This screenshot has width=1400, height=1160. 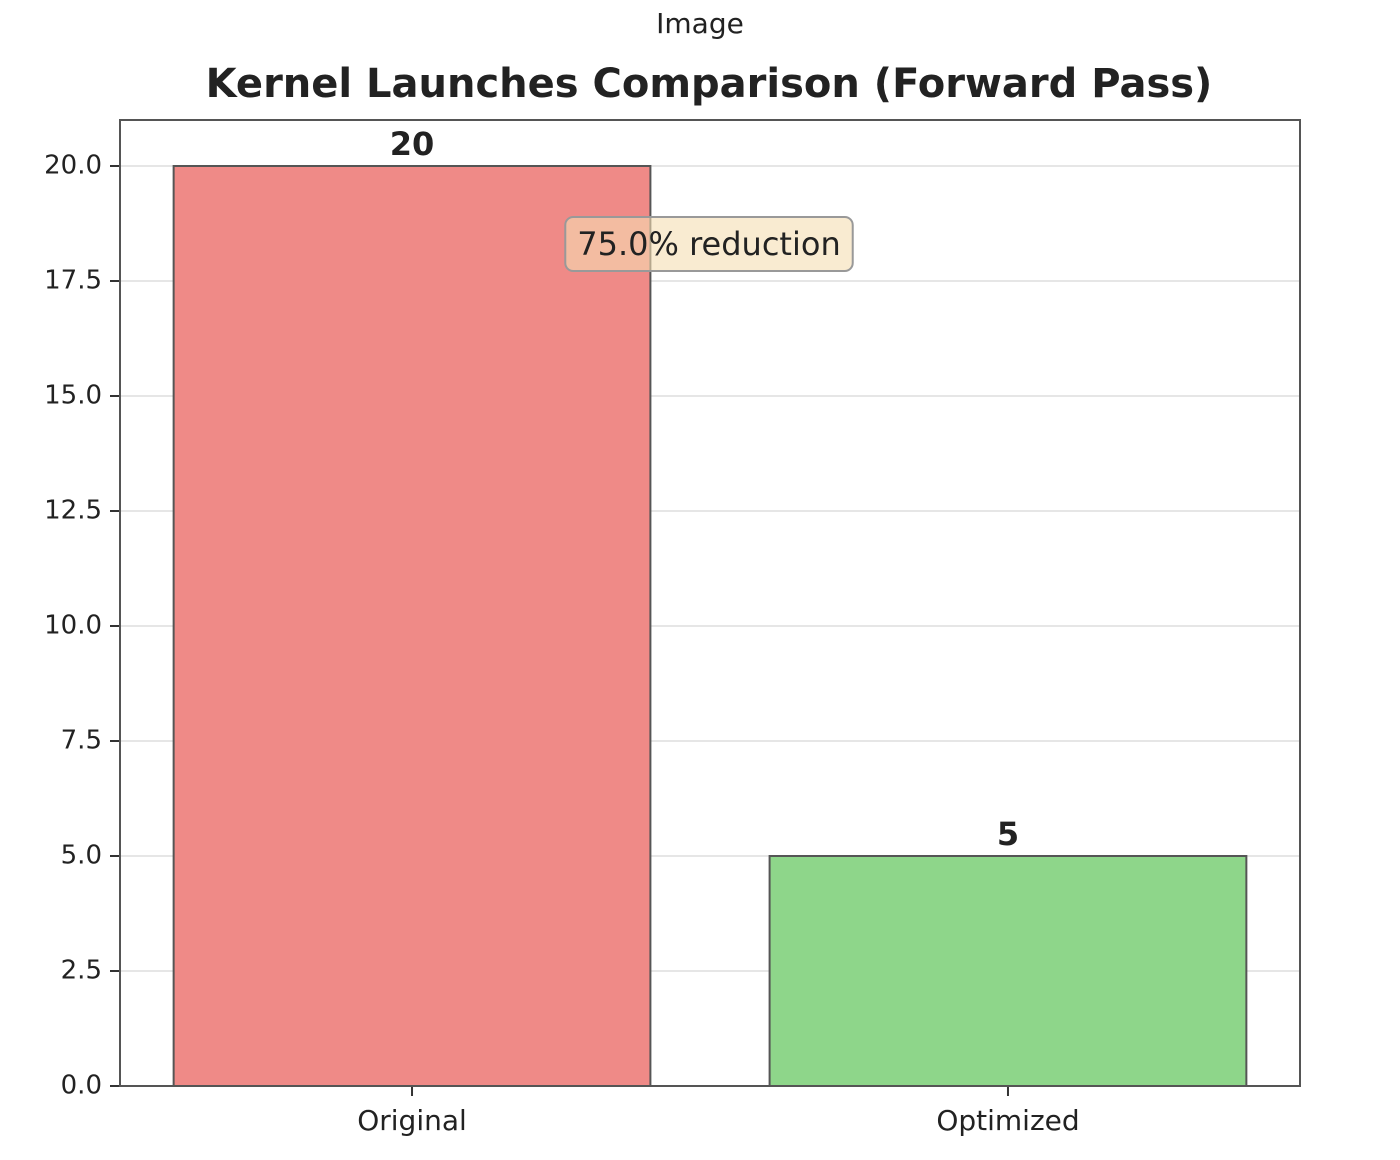 I want to click on y-tick-label: 12.5, so click(x=73, y=511).